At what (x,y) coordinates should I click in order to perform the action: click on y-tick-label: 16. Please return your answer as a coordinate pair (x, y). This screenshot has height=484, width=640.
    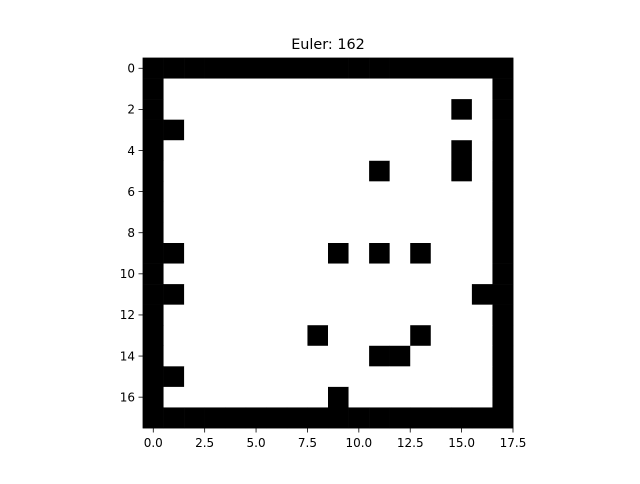
    Looking at the image, I should click on (127, 397).